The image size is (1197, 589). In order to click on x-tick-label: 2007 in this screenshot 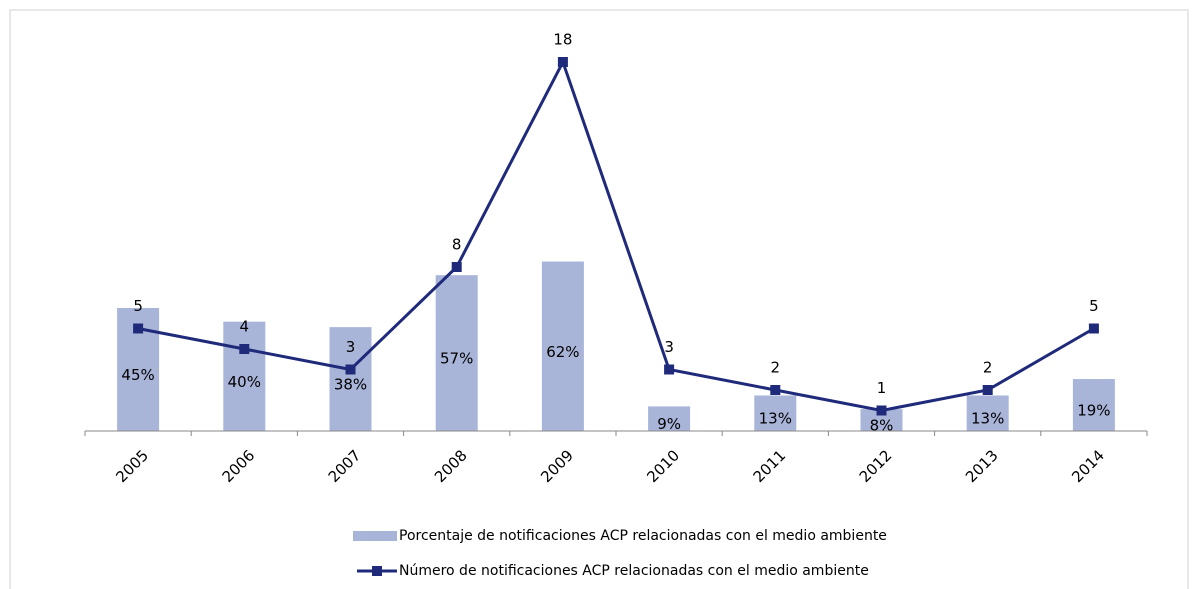, I will do `click(345, 466)`.